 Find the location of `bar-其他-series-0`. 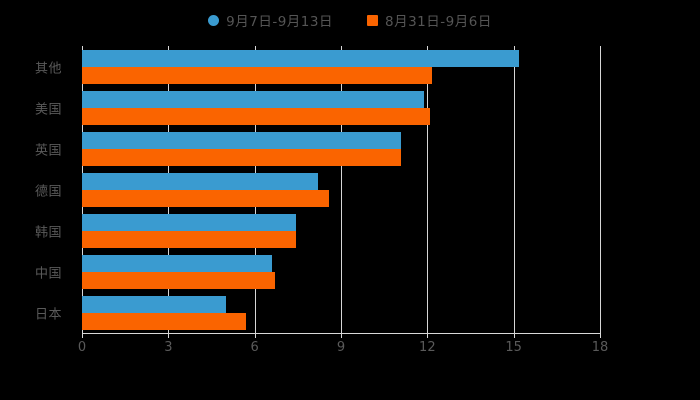

bar-其他-series-0 is located at coordinates (301, 58).